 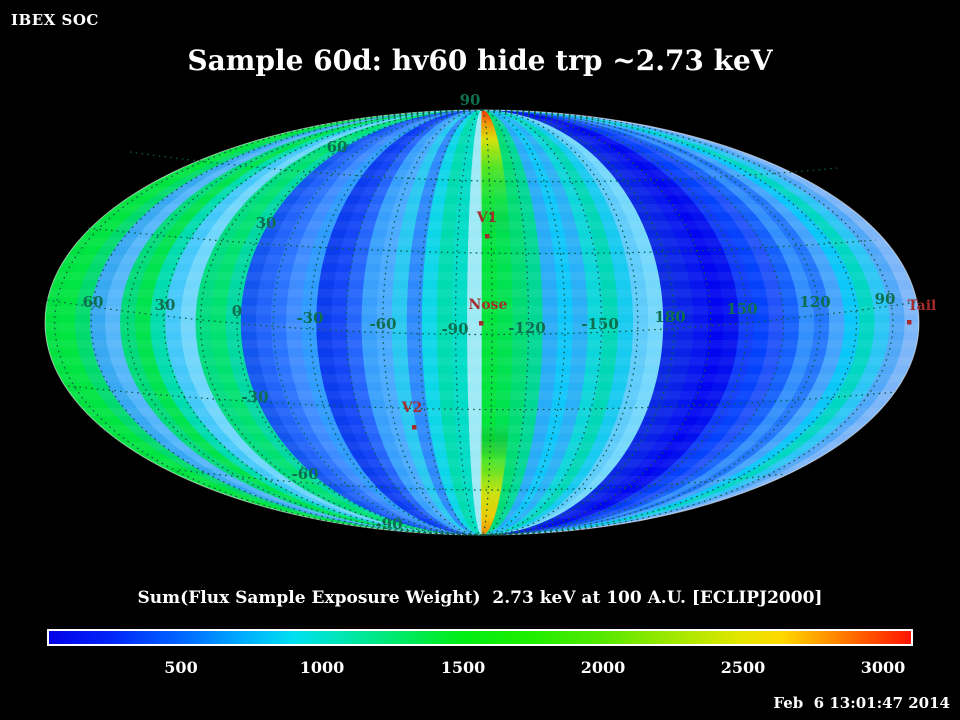 I want to click on app-brand-label: IBEX SOC, so click(x=55, y=20).